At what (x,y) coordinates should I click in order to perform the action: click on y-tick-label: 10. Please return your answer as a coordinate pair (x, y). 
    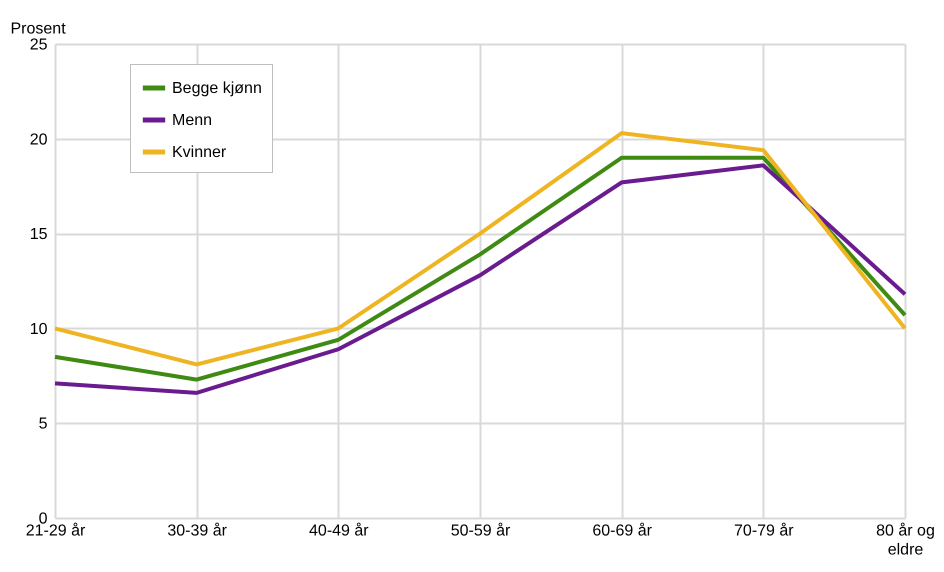
    Looking at the image, I should click on (39, 329).